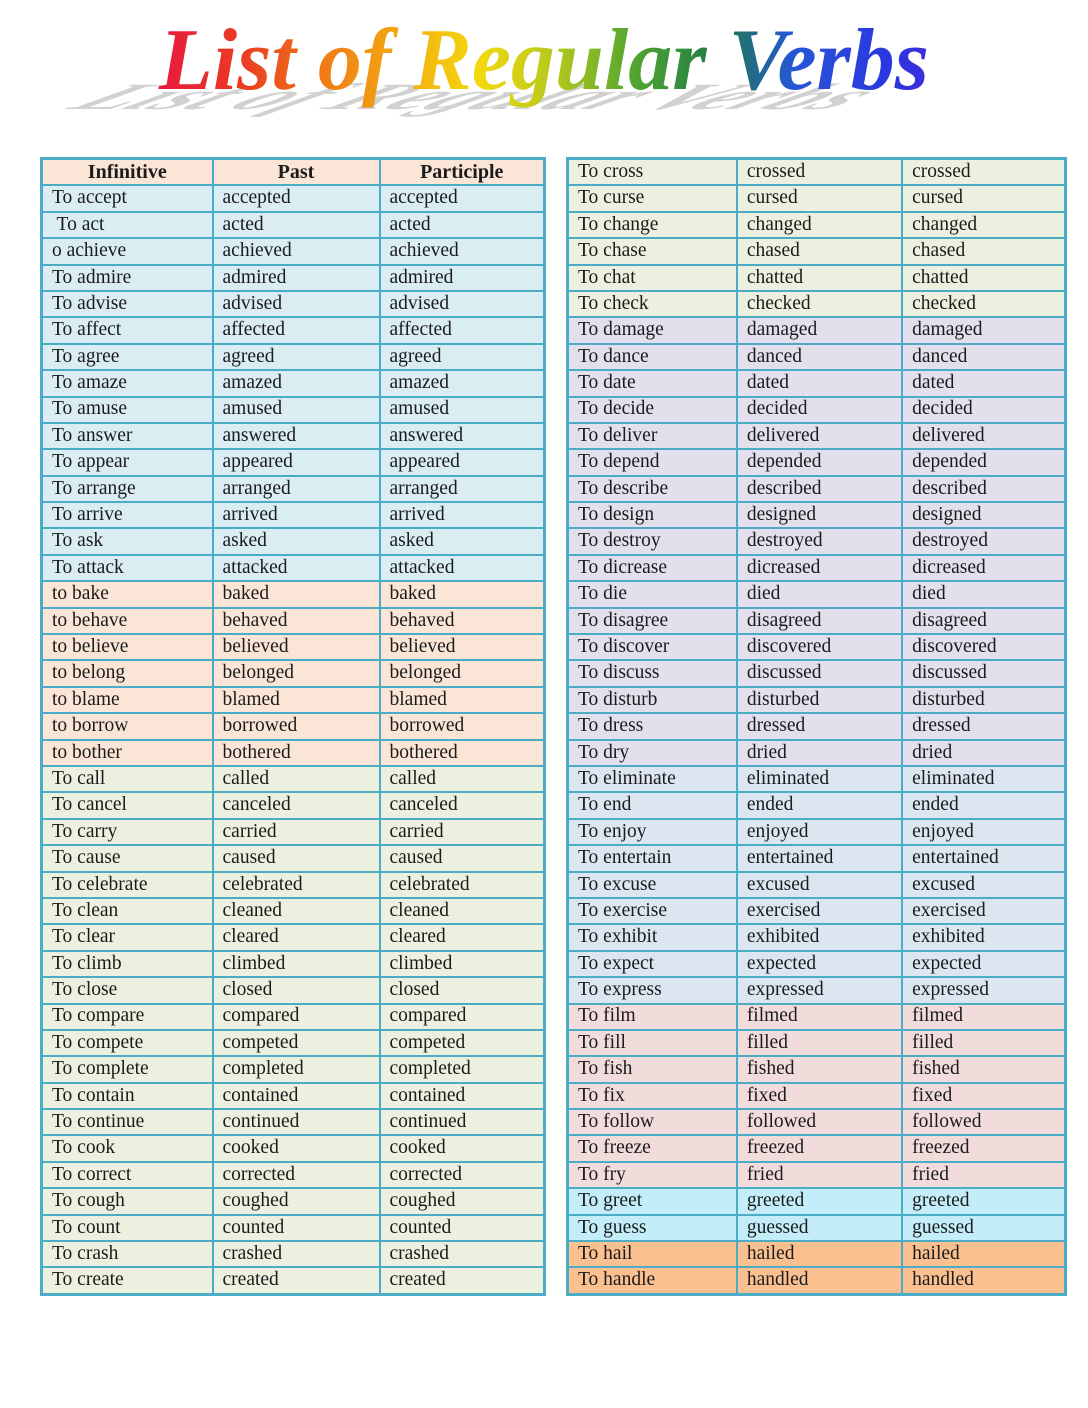 The width and height of the screenshot is (1088, 1408). Describe the element at coordinates (462, 1201) in the screenshot. I see `verb-cell: coughed` at that location.